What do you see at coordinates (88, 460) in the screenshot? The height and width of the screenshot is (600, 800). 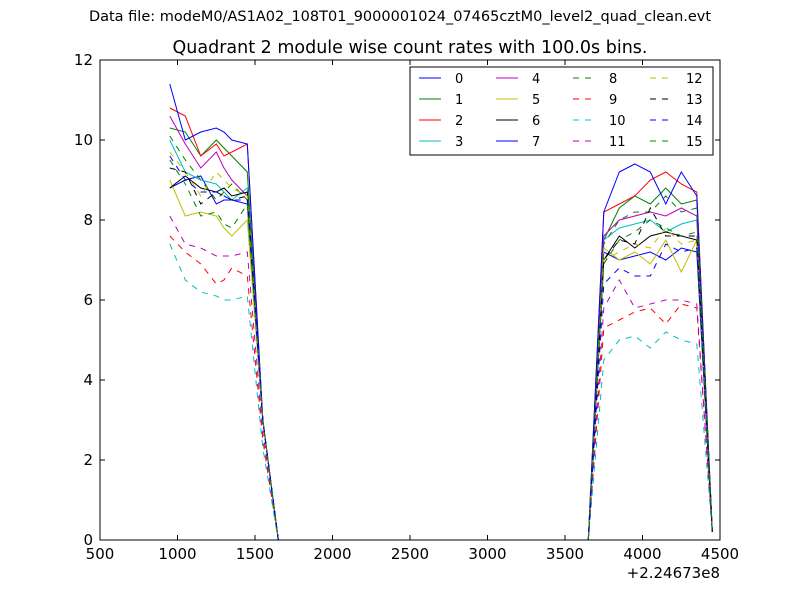 I see `y-tick-label: 2` at bounding box center [88, 460].